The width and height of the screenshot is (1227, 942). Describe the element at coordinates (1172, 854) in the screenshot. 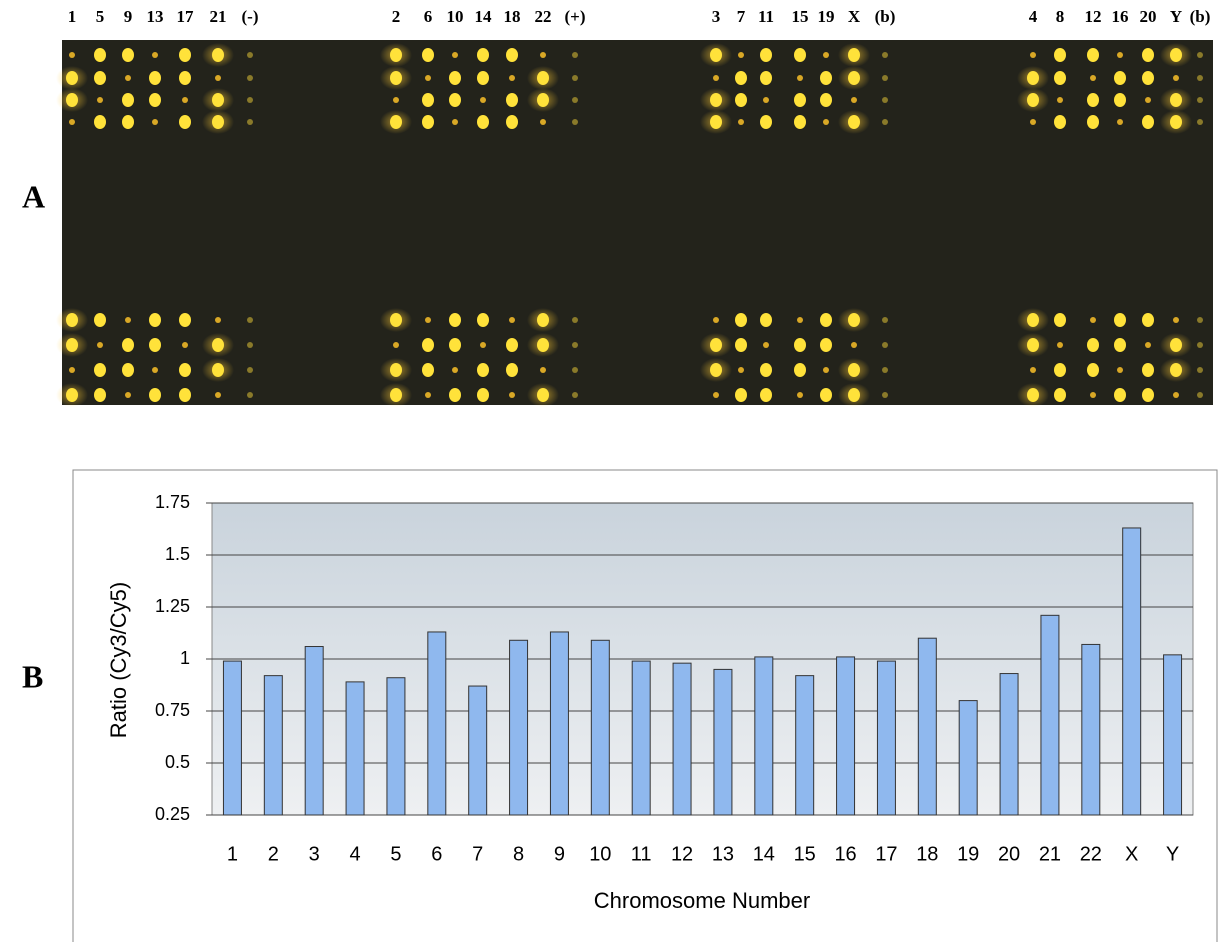

I see `x-tick-label: Y` at that location.